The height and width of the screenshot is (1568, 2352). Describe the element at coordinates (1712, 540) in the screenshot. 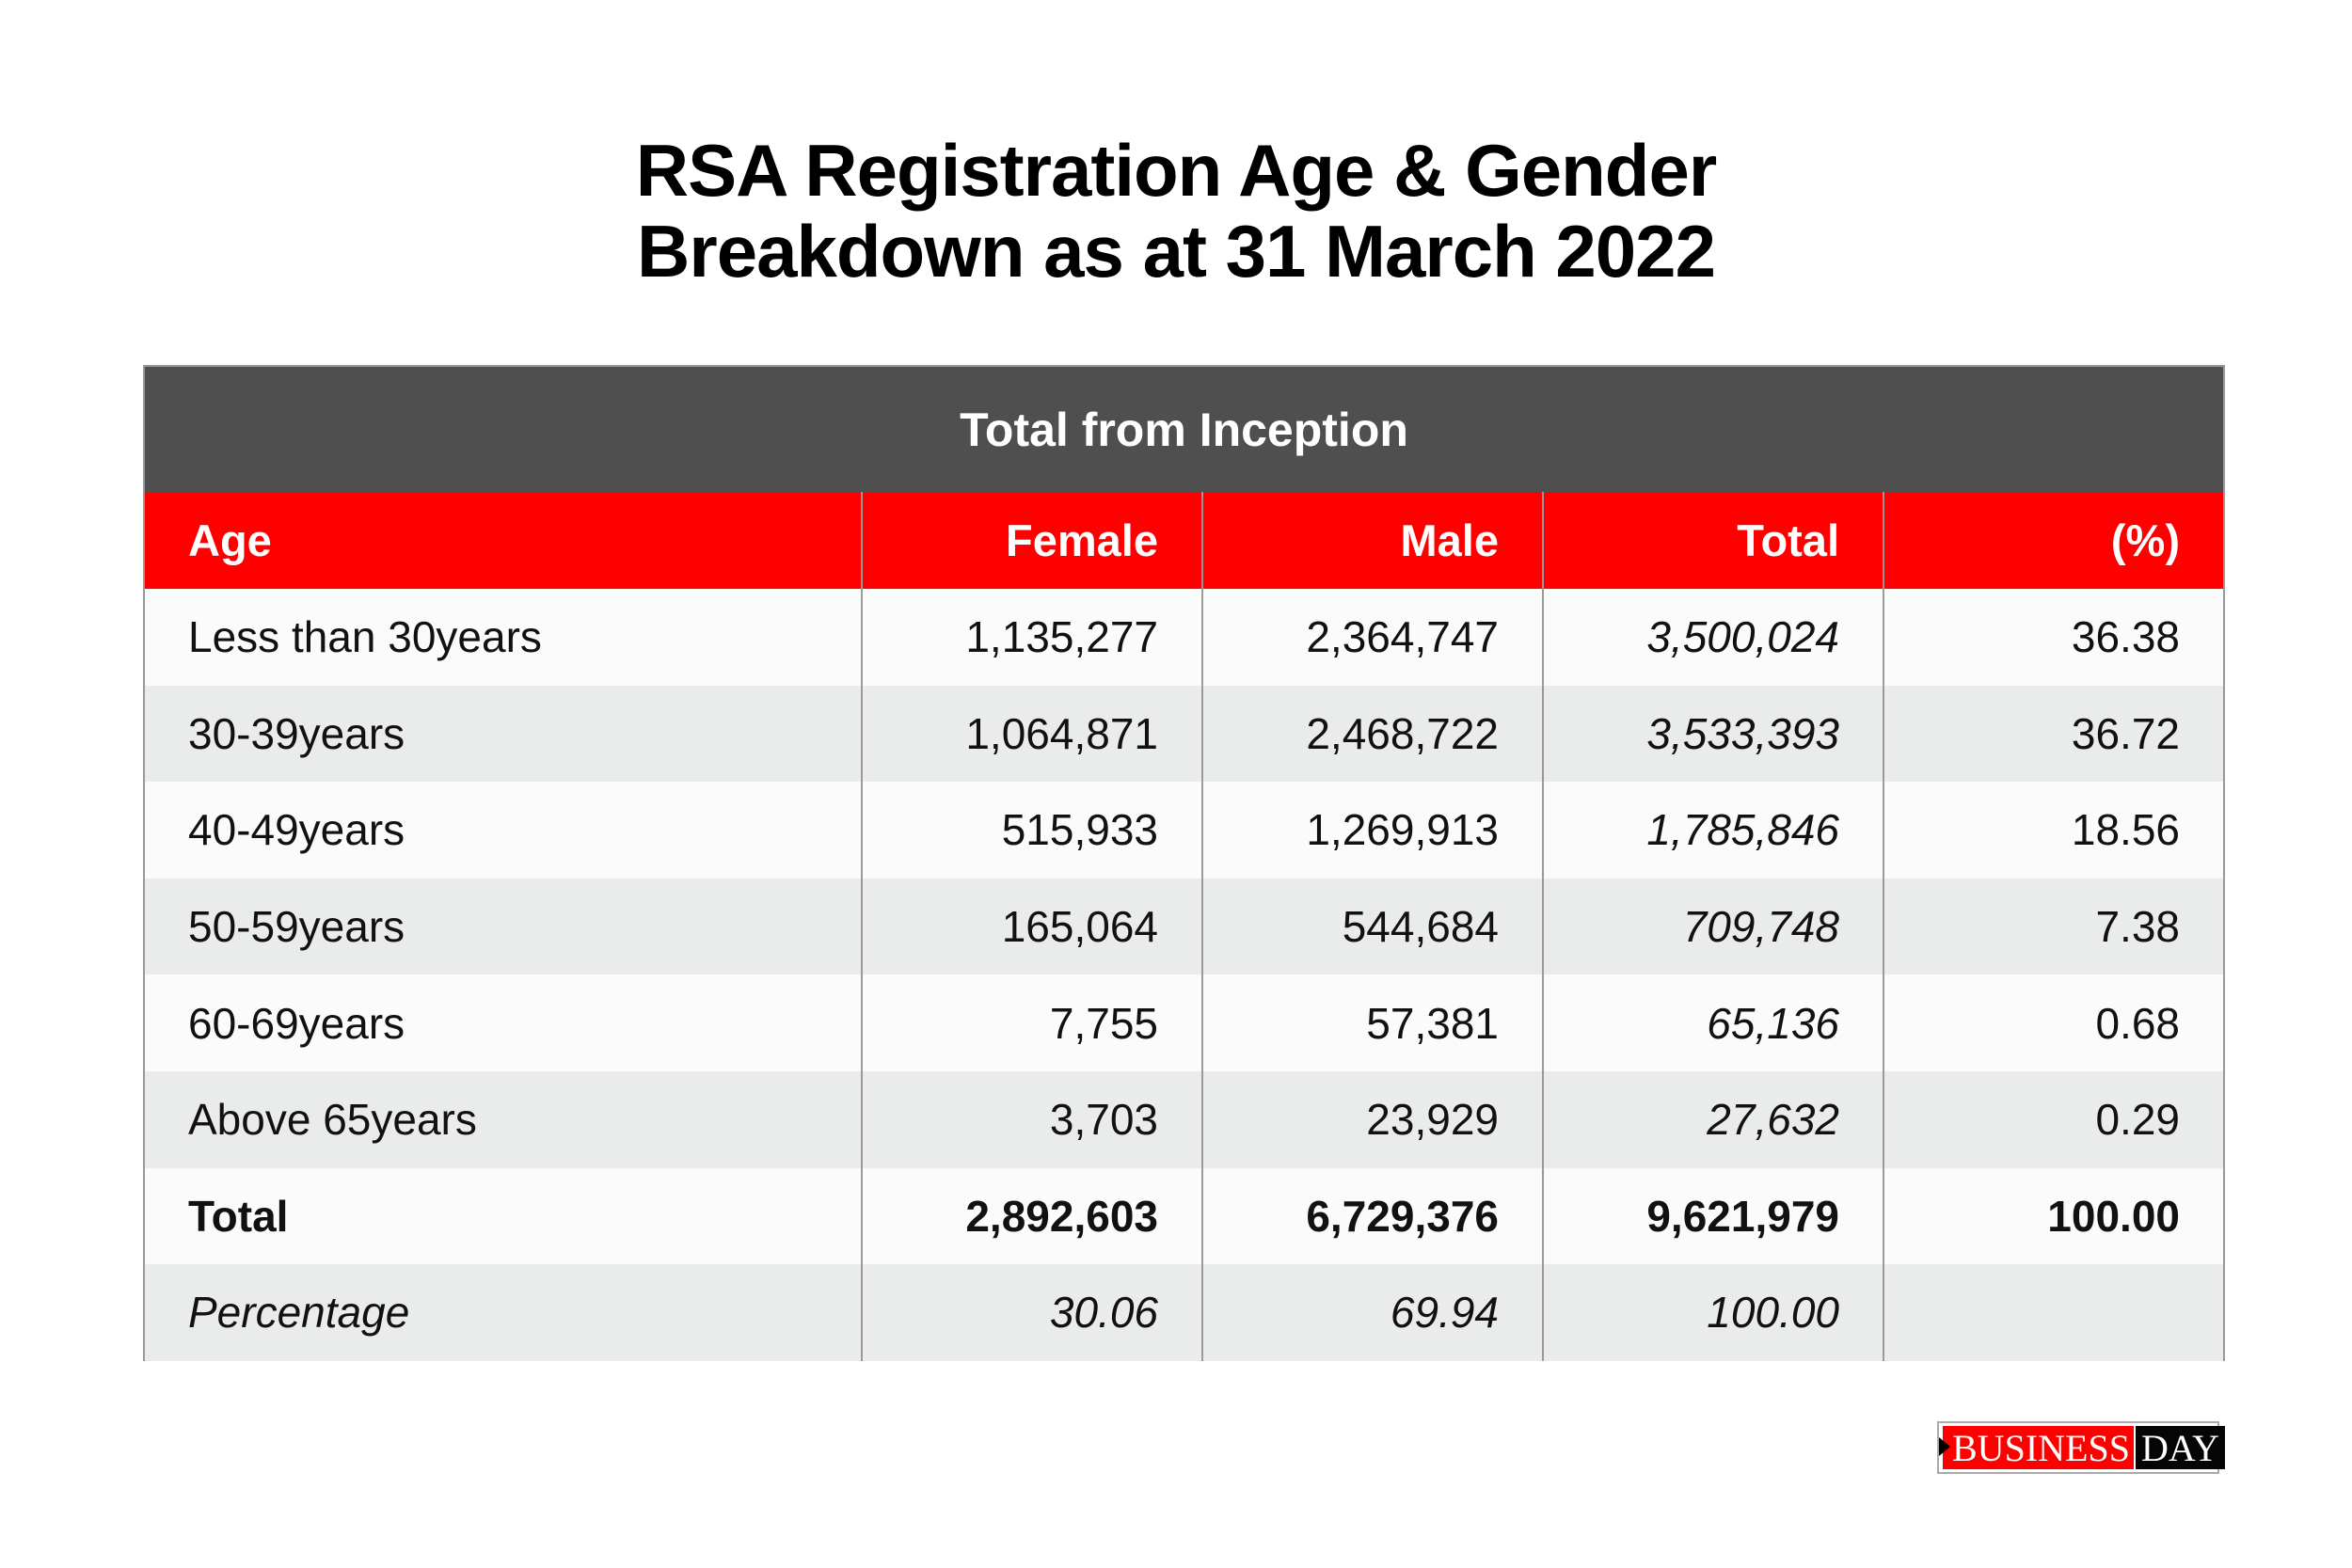

I see `header-total: Total` at that location.